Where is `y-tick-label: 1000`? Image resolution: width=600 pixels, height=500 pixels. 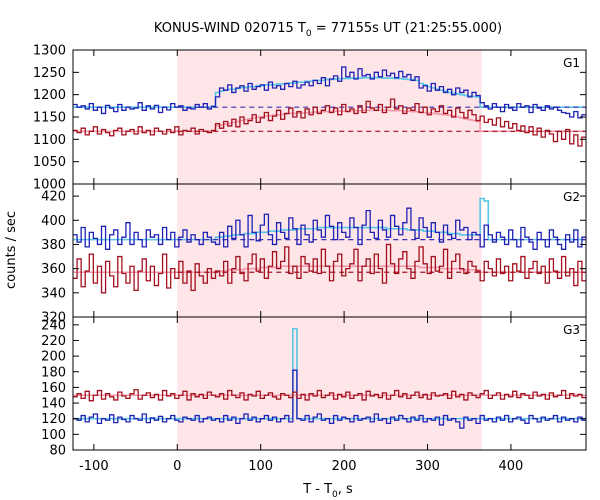
y-tick-label: 1000 is located at coordinates (49, 185).